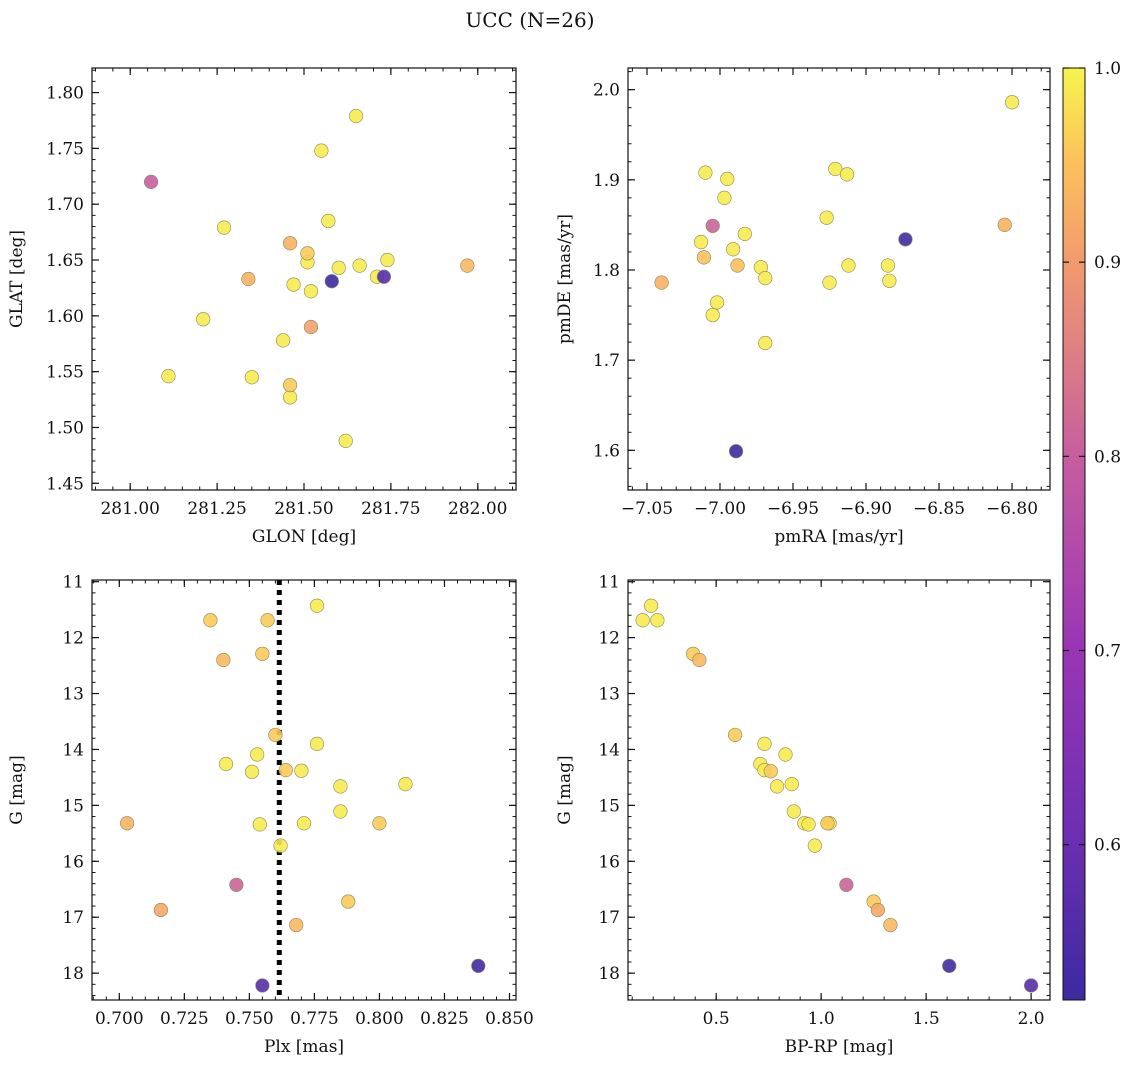 The height and width of the screenshot is (1068, 1136). I want to click on y-tick-label: 11, so click(73, 583).